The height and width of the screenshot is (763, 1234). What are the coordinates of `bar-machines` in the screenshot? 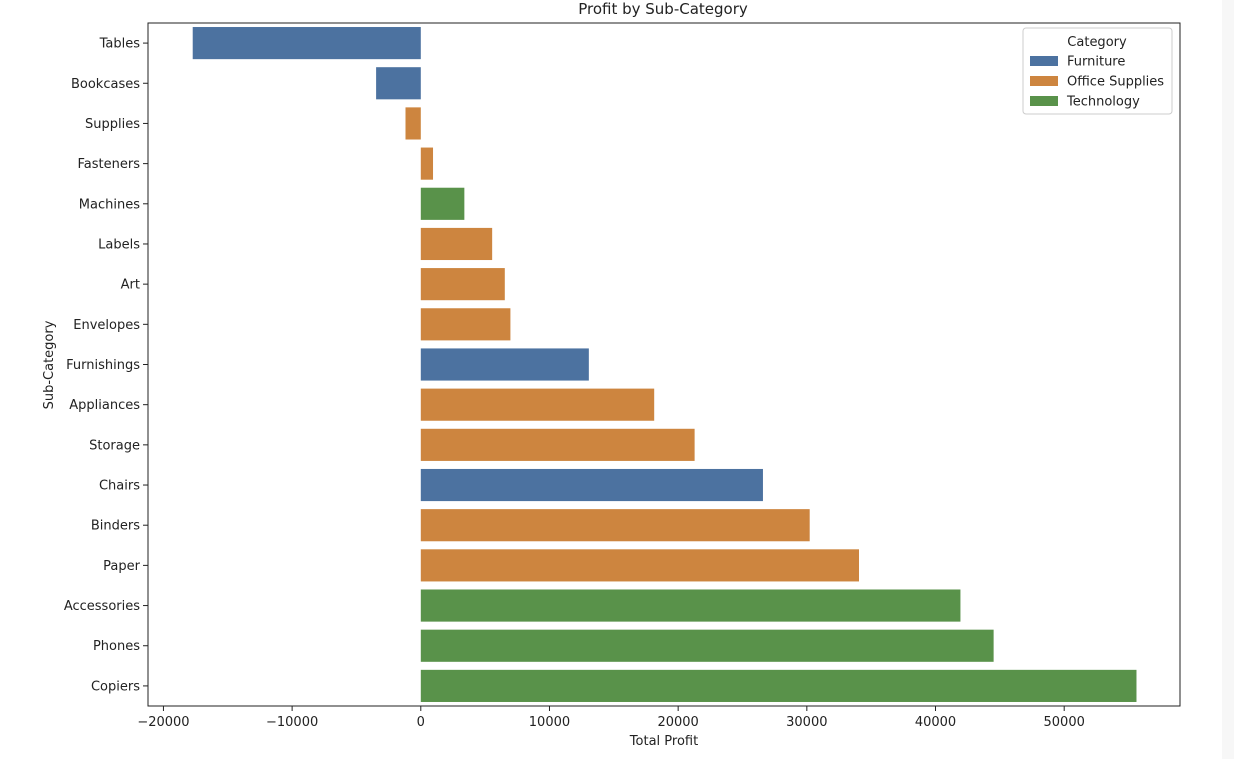 It's located at (442, 203).